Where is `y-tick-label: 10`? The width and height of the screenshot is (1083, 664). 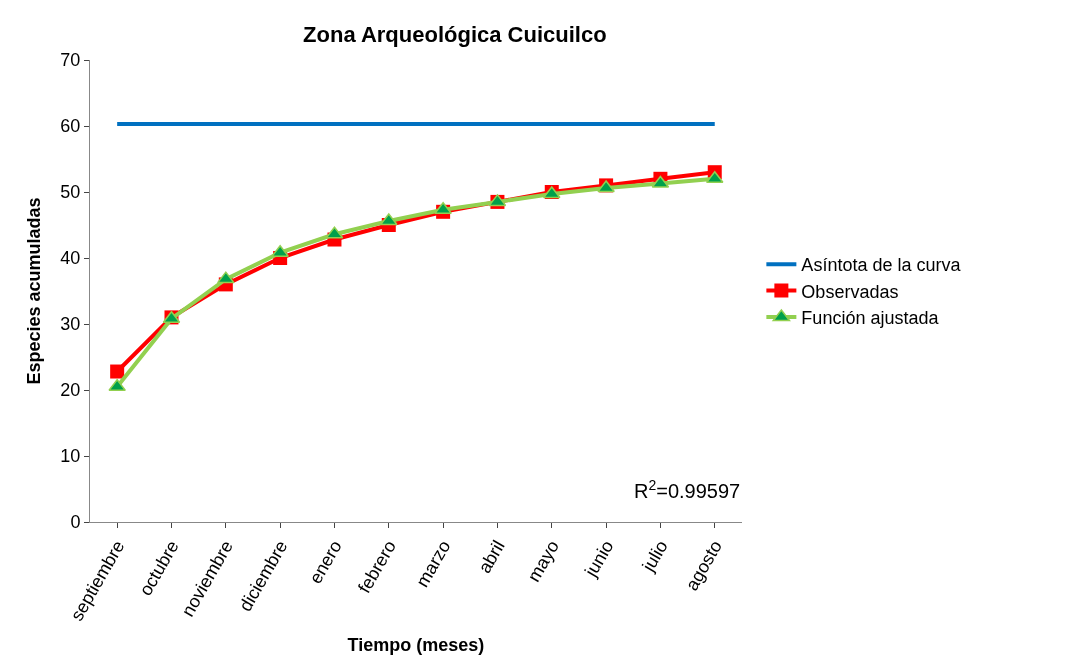 y-tick-label: 10 is located at coordinates (70, 456).